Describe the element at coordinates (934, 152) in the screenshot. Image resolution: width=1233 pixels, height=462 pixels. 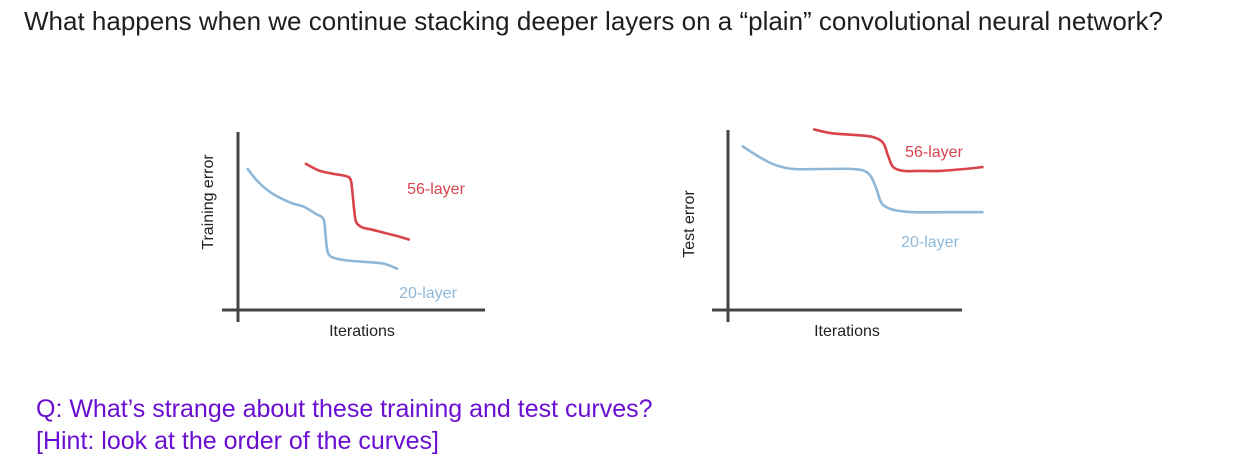
I see `test-legend-56-layer: 56-layer` at that location.